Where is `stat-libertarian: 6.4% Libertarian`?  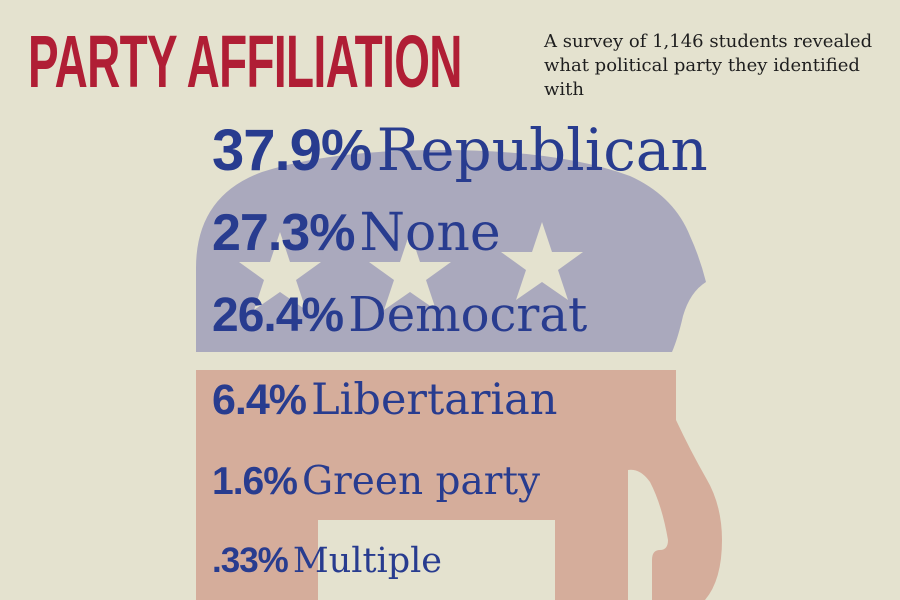 stat-libertarian: 6.4% Libertarian is located at coordinates (385, 400).